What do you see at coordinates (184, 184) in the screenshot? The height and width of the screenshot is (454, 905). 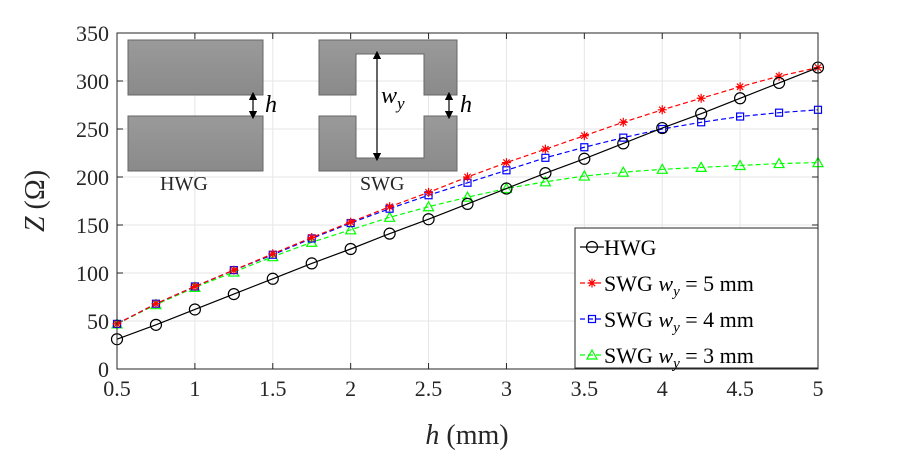 I see `hwg-label: HWG` at bounding box center [184, 184].